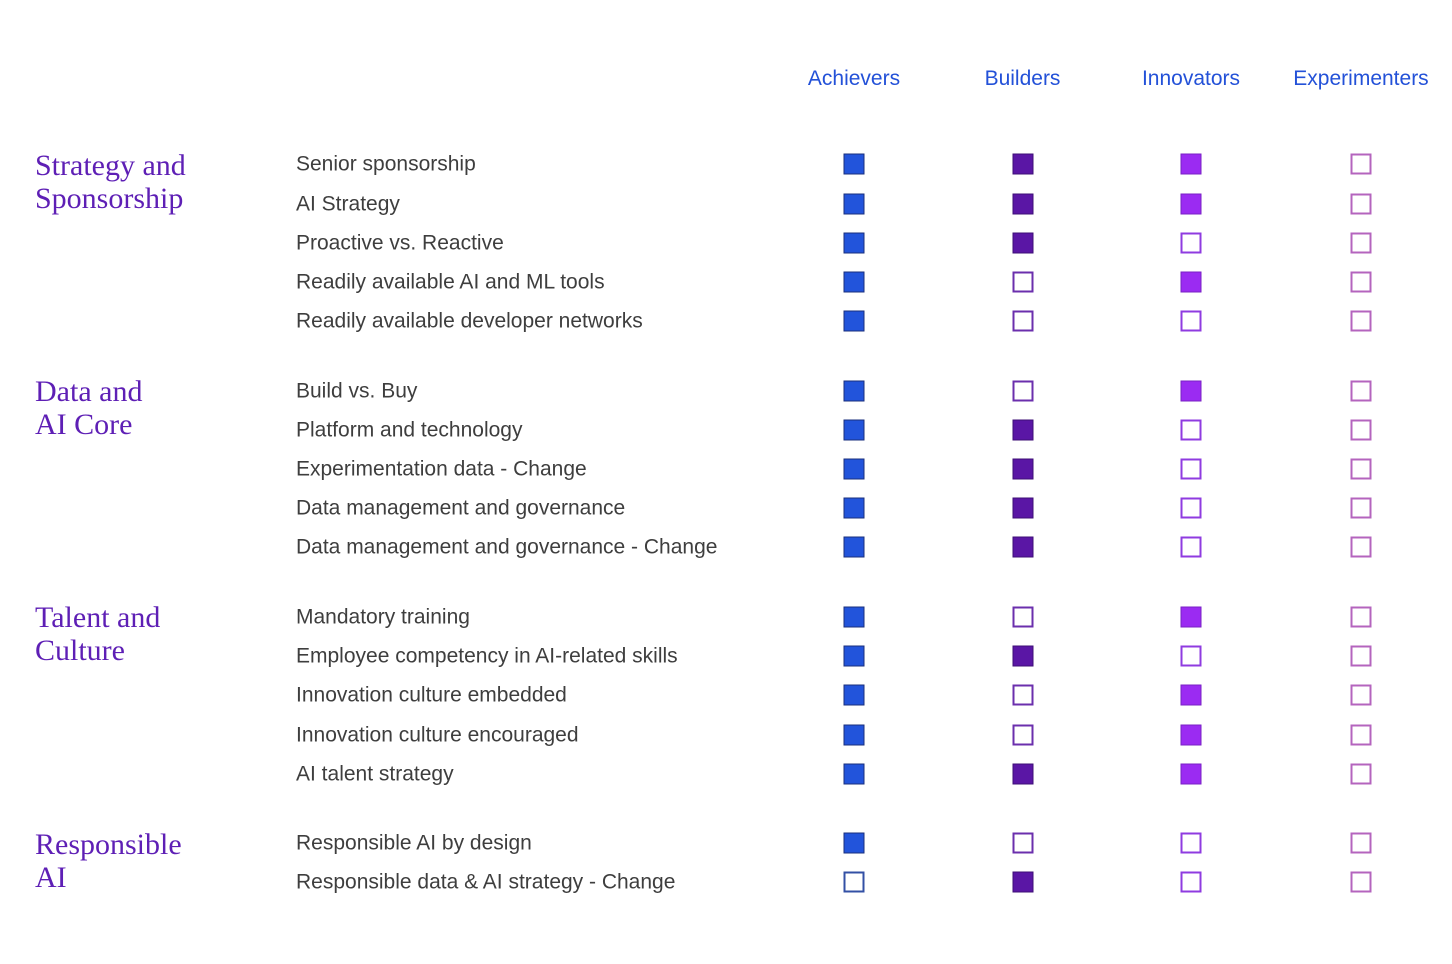  What do you see at coordinates (348, 203) in the screenshot?
I see `row-label-ai-strategy: AI Strategy` at bounding box center [348, 203].